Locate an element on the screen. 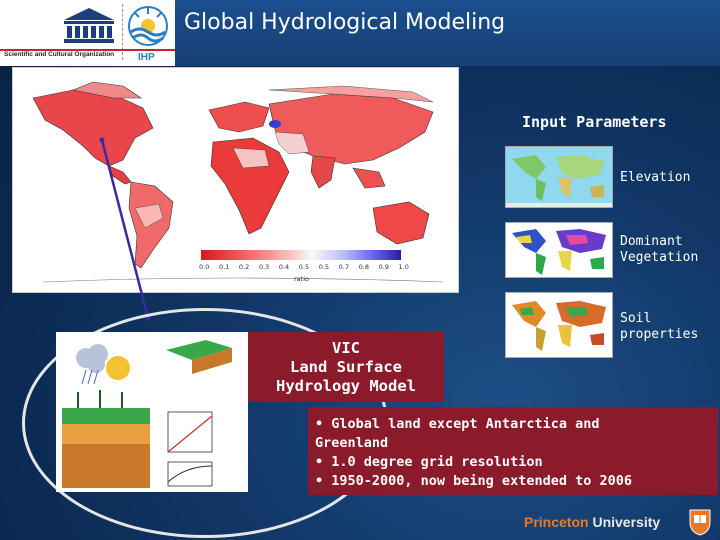 The height and width of the screenshot is (540, 720). elevation-label-line: Elevation is located at coordinates (655, 177).